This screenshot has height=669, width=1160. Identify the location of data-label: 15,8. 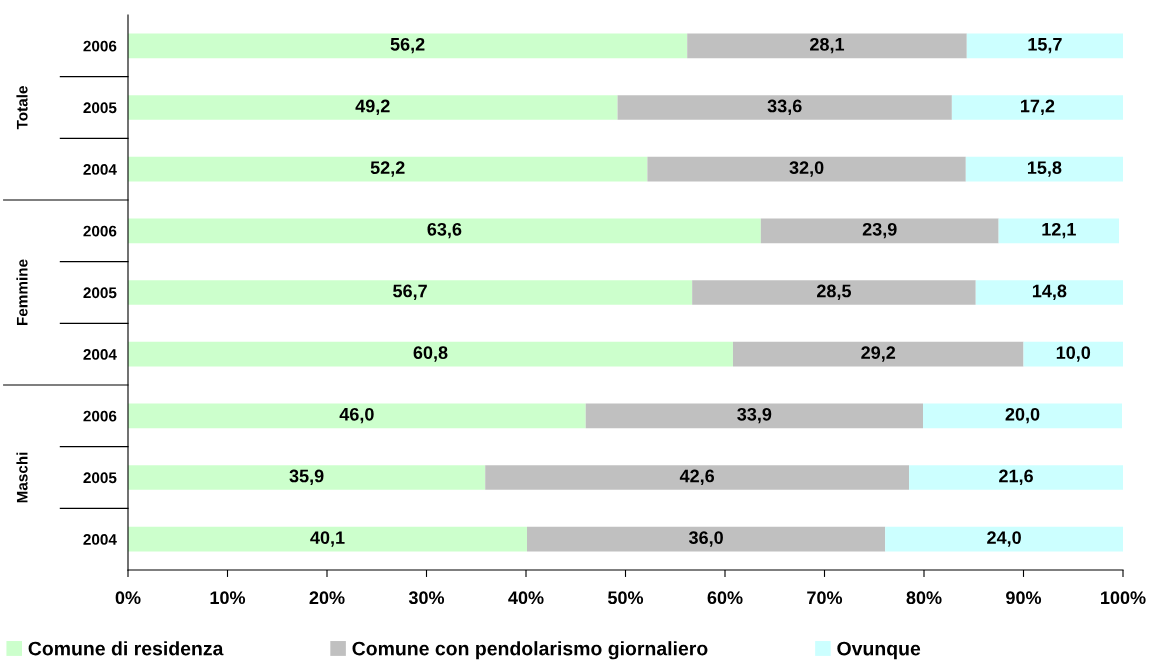
(1044, 169).